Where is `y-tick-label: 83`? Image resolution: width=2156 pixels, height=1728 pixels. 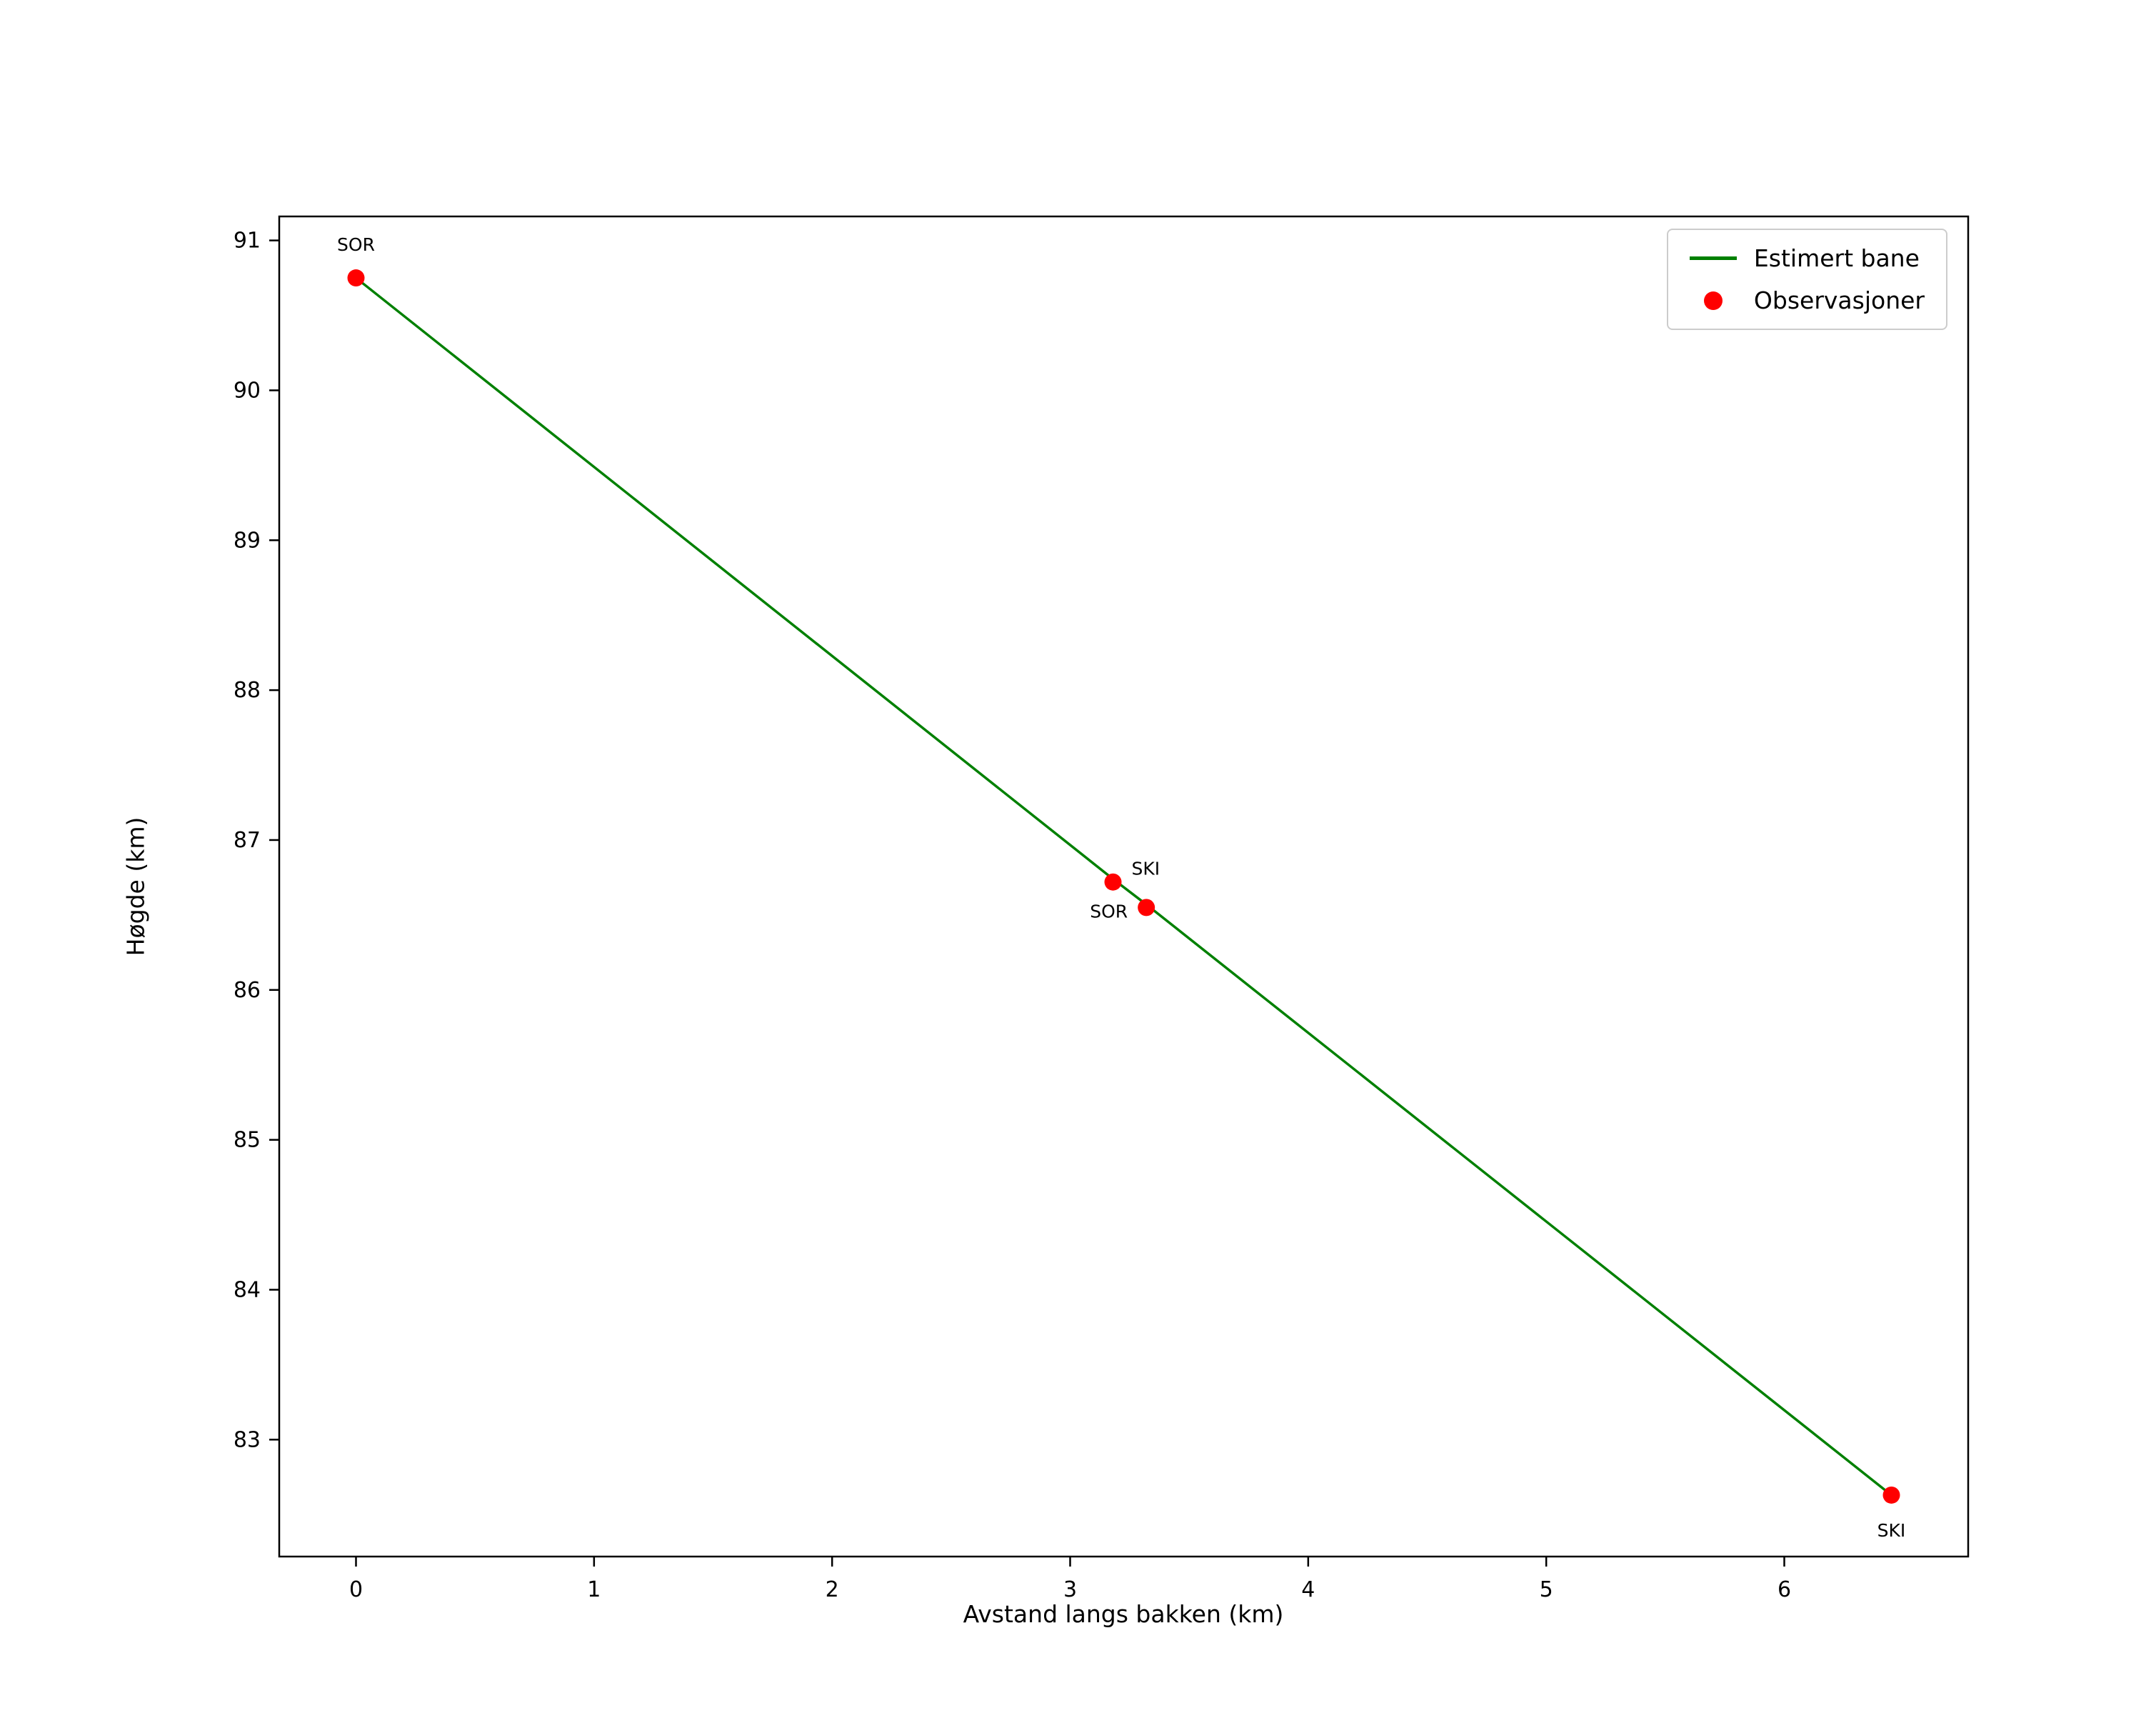
y-tick-label: 83 is located at coordinates (248, 1439).